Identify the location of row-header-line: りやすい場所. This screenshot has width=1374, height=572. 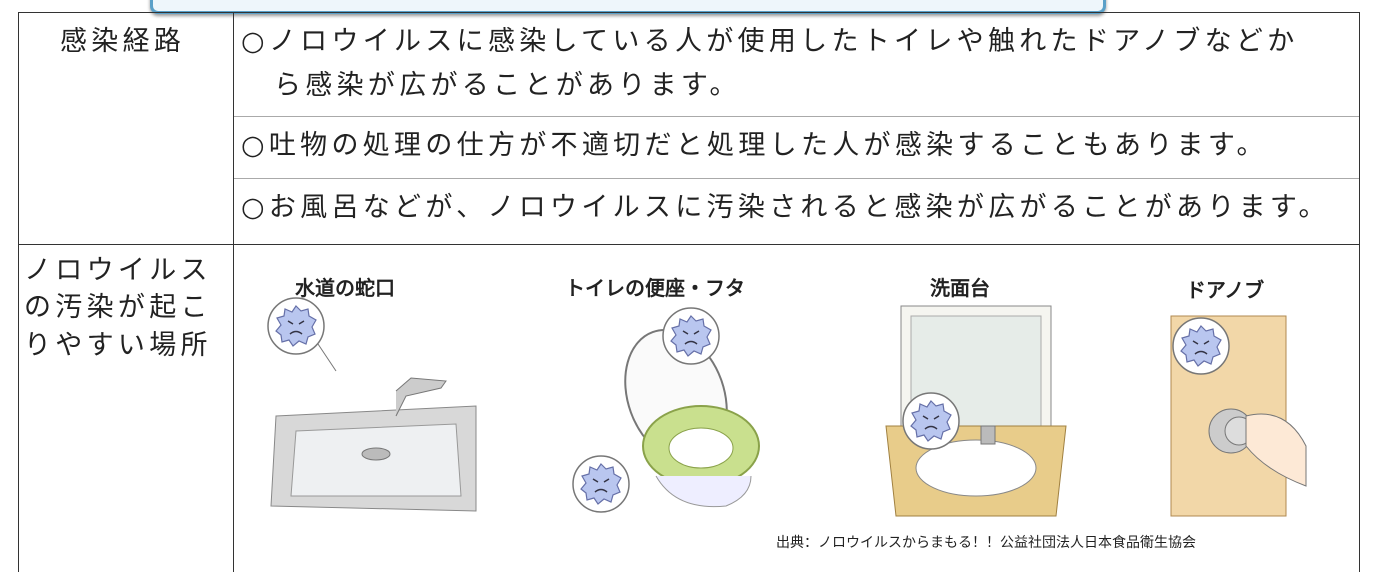
(118, 345).